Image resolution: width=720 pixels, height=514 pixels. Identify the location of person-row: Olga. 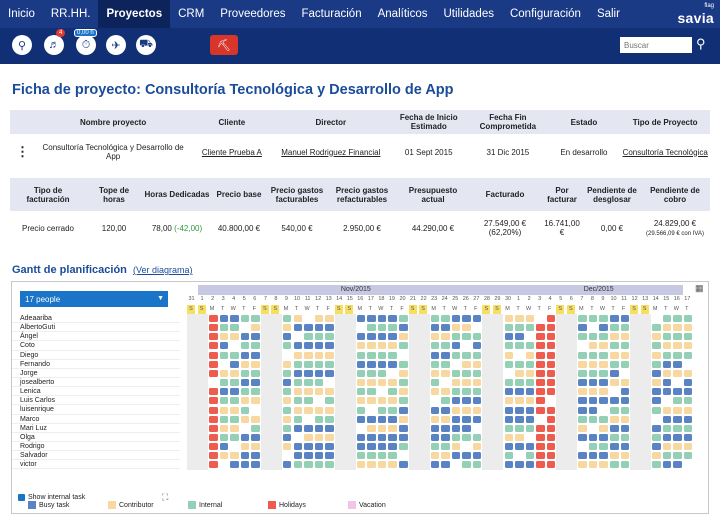
(96, 437).